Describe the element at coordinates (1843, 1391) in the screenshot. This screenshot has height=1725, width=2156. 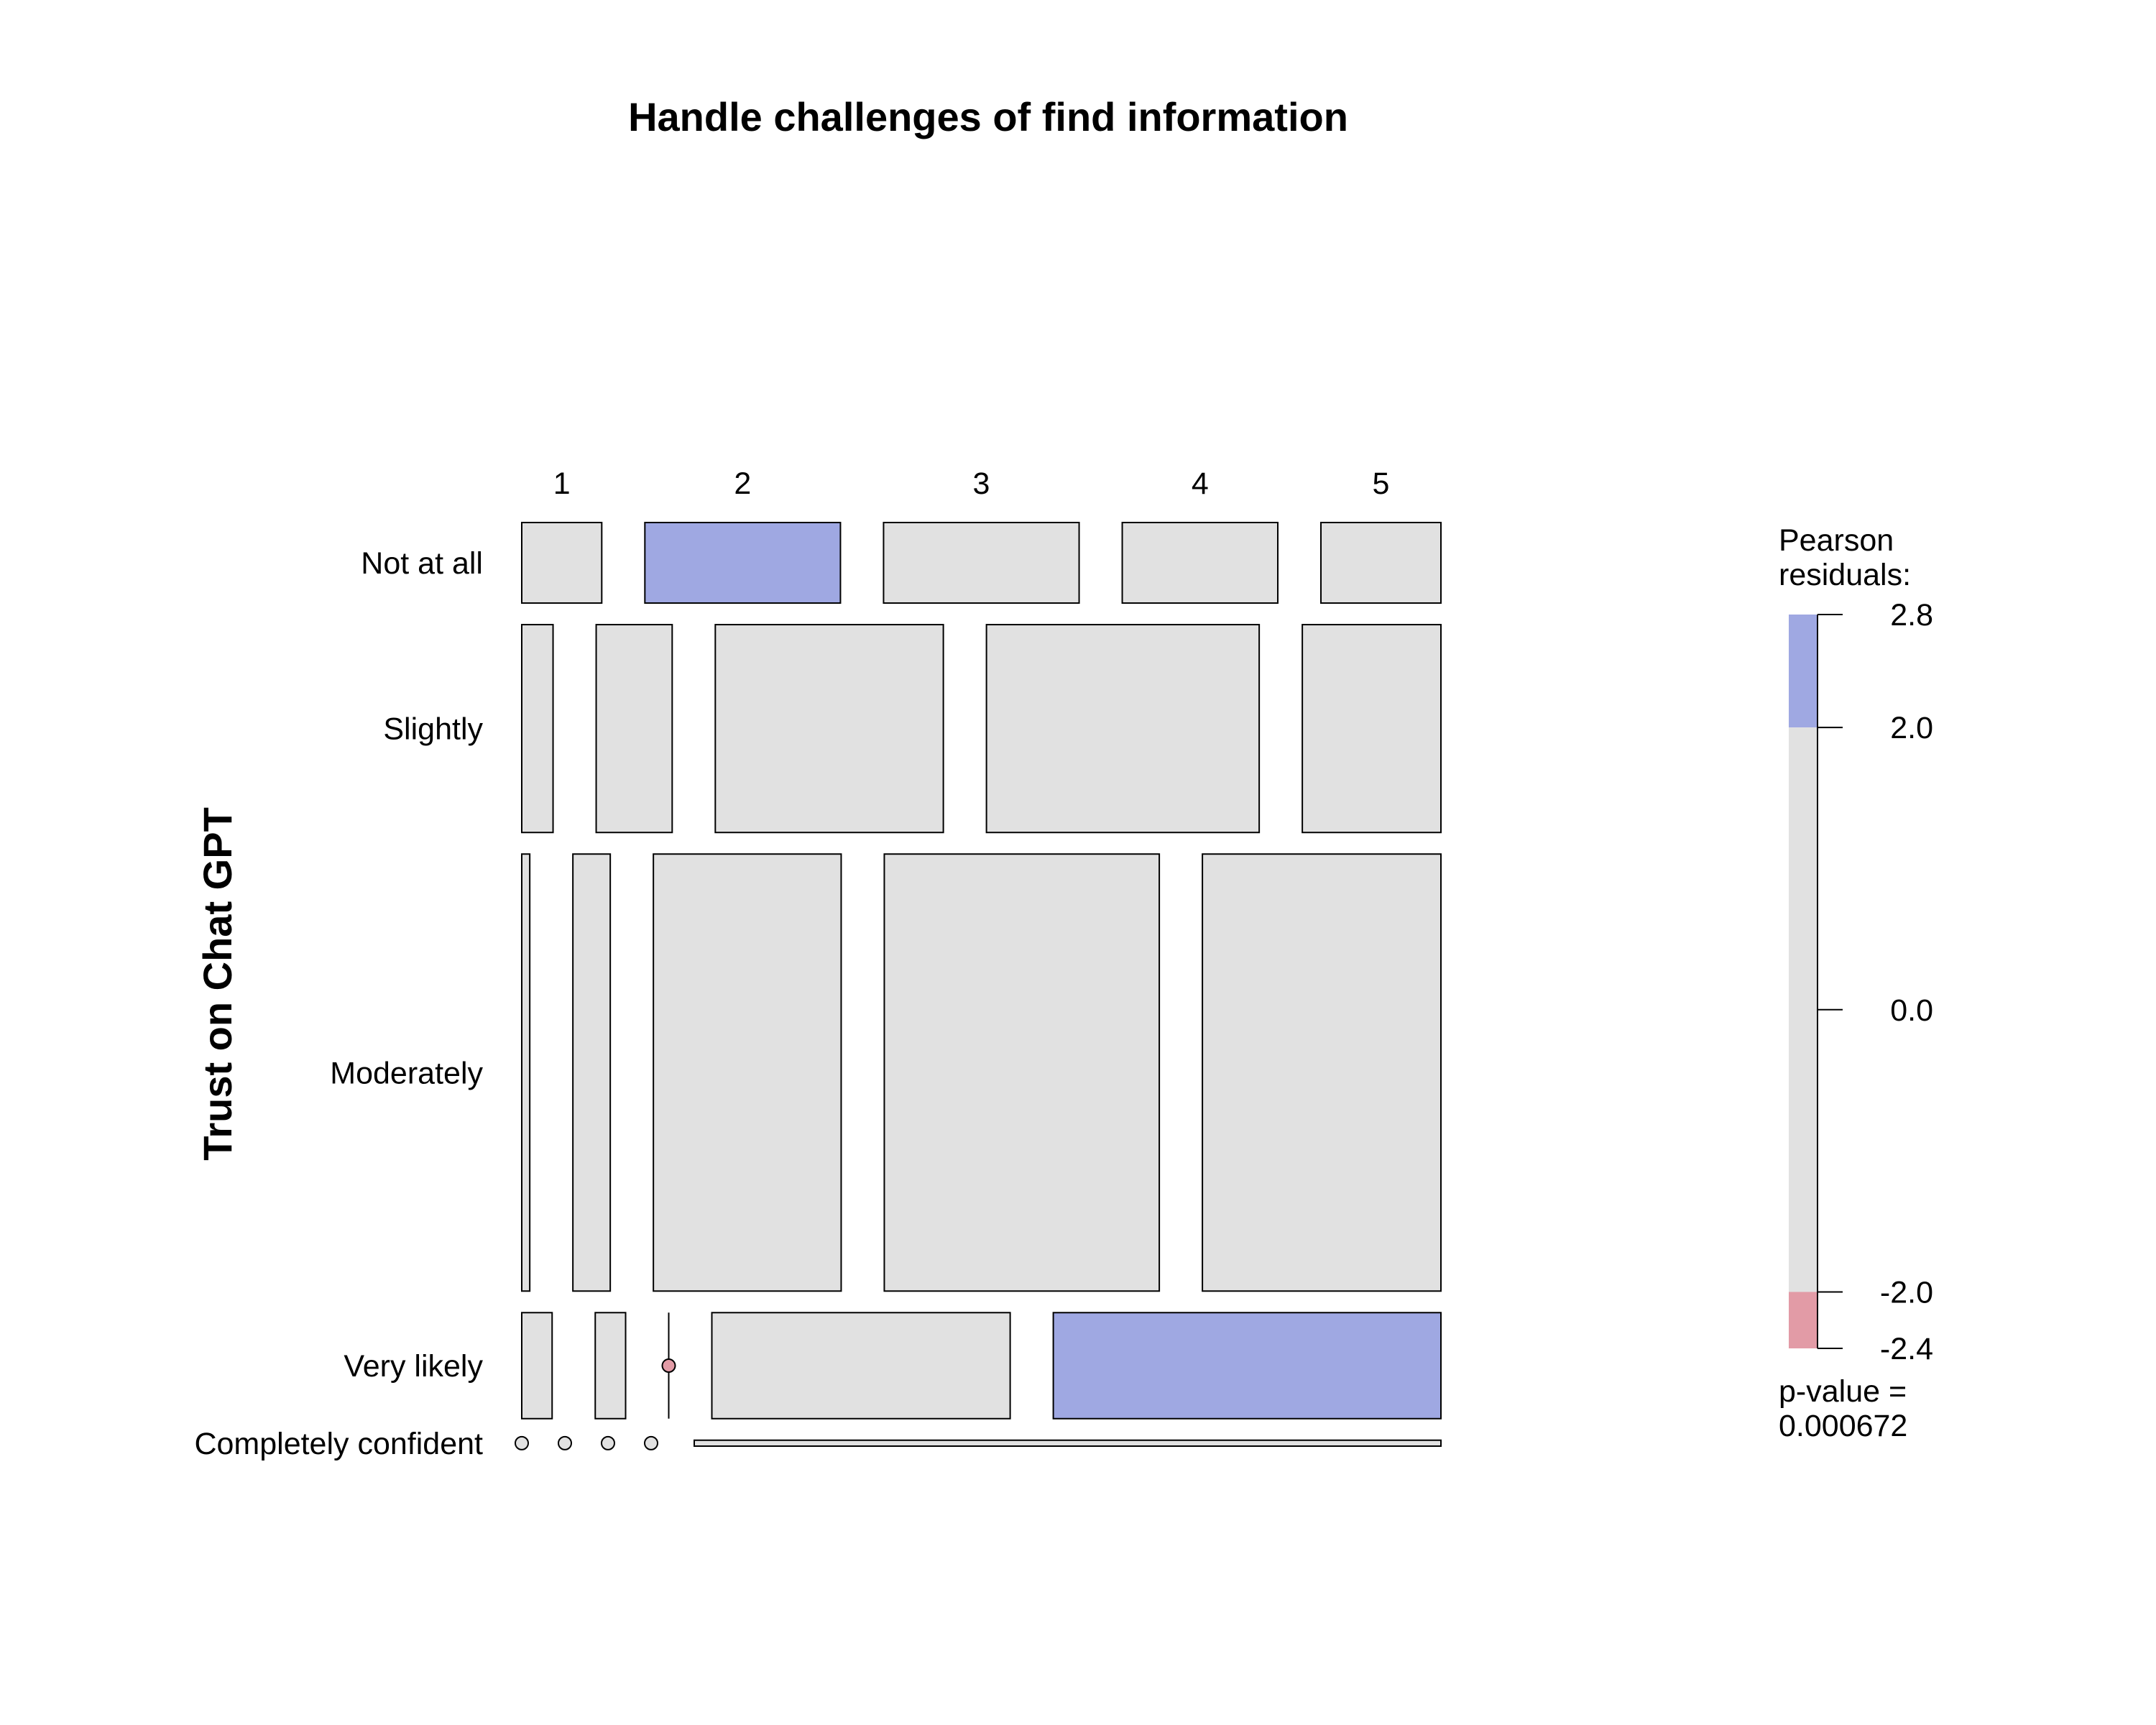
I see `p-value-label: p-value =` at that location.